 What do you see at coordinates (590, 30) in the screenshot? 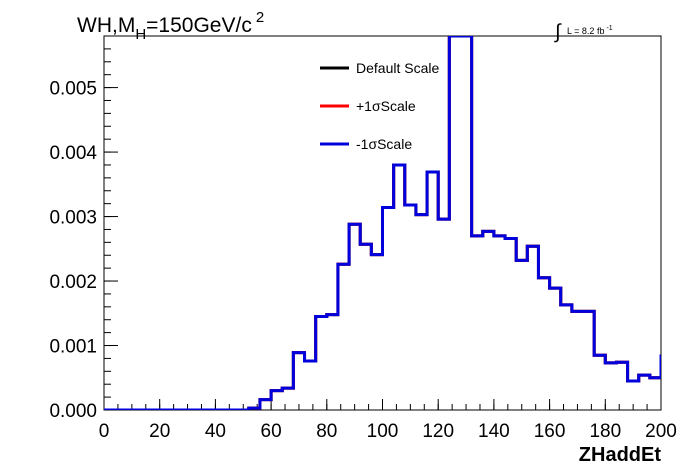
I see `luminosity-label: L = 8.2 fb -1` at bounding box center [590, 30].